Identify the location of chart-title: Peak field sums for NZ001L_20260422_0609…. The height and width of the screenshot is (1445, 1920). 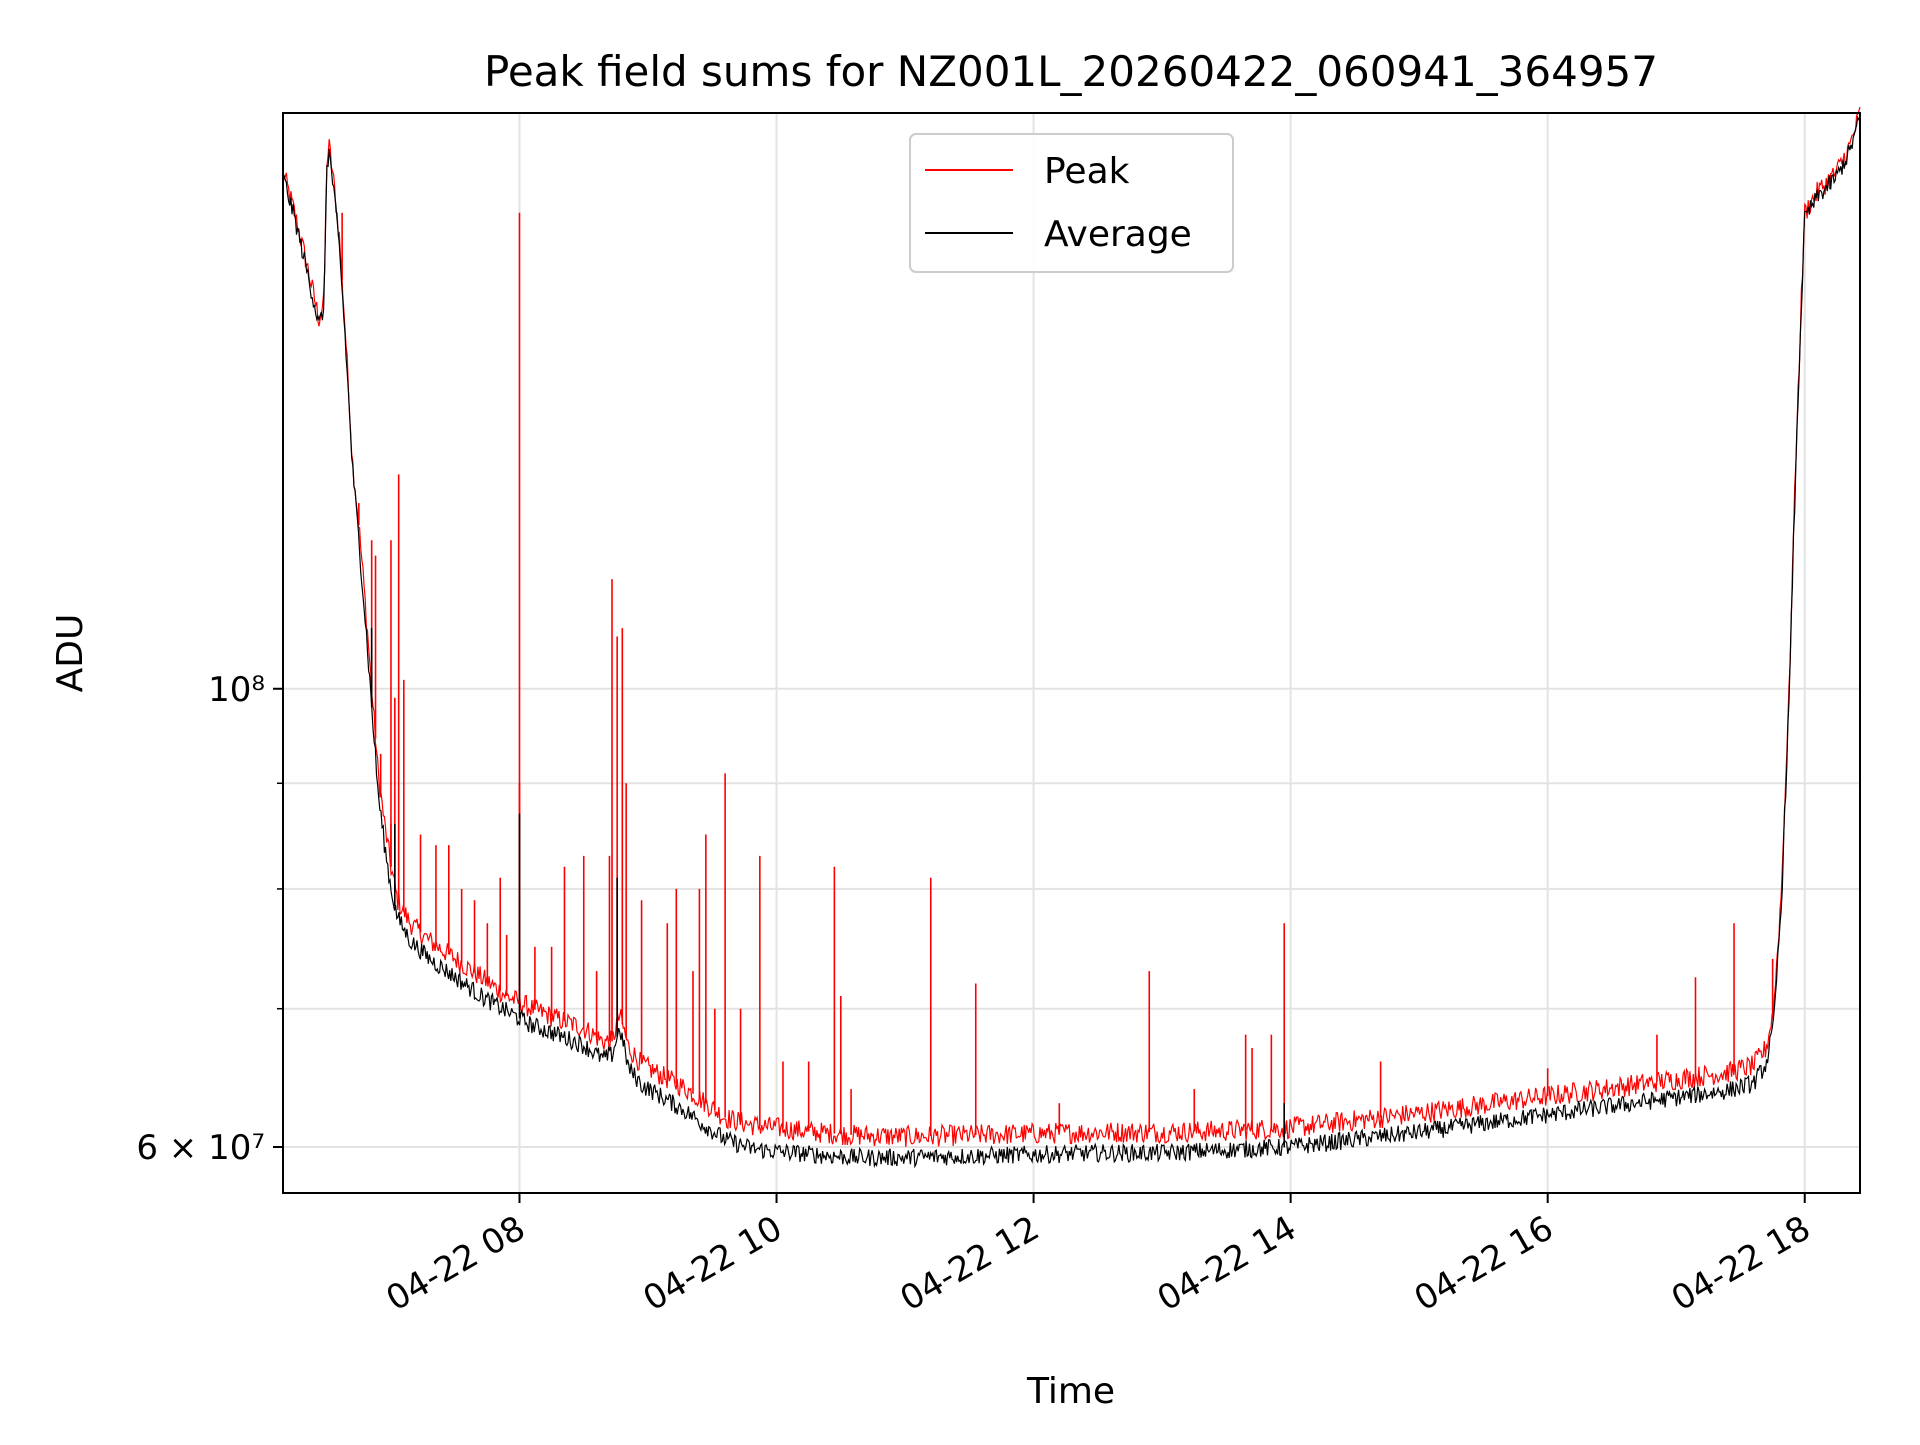
(1071, 71).